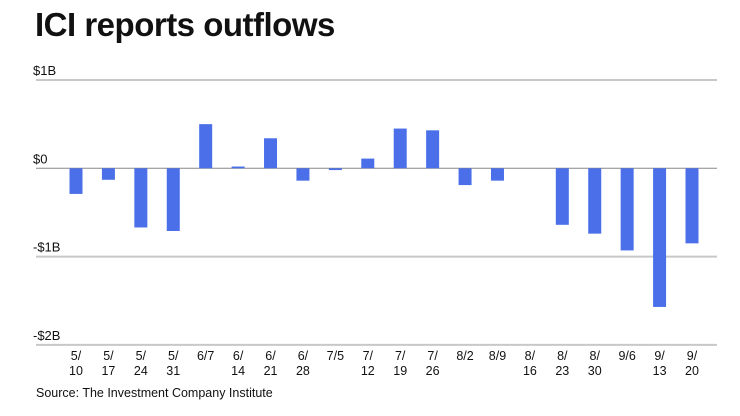 This screenshot has width=740, height=416. Describe the element at coordinates (303, 371) in the screenshot. I see `x-tick-label: 28` at that location.